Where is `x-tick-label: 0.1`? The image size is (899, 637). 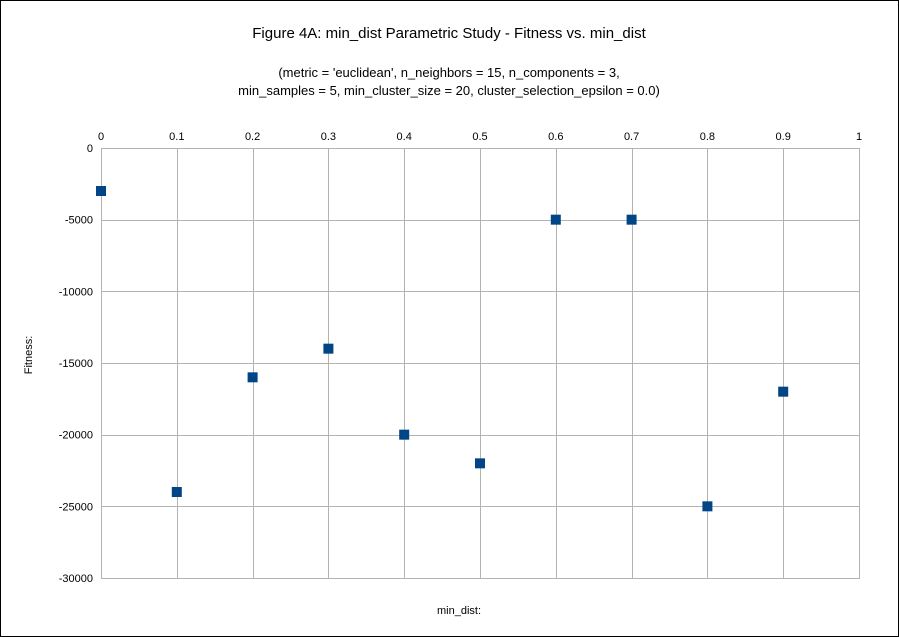 x-tick-label: 0.1 is located at coordinates (176, 137).